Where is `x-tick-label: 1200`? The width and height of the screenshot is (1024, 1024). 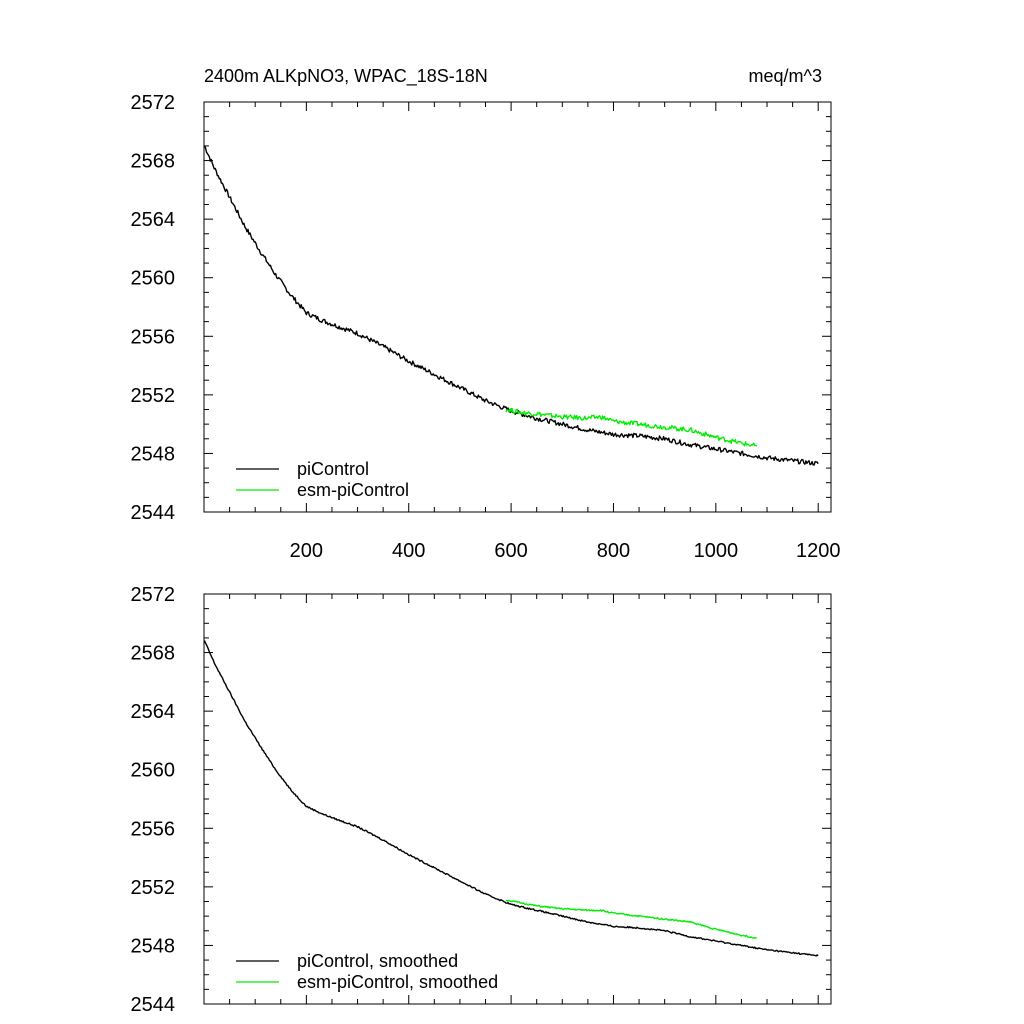 x-tick-label: 1200 is located at coordinates (818, 551).